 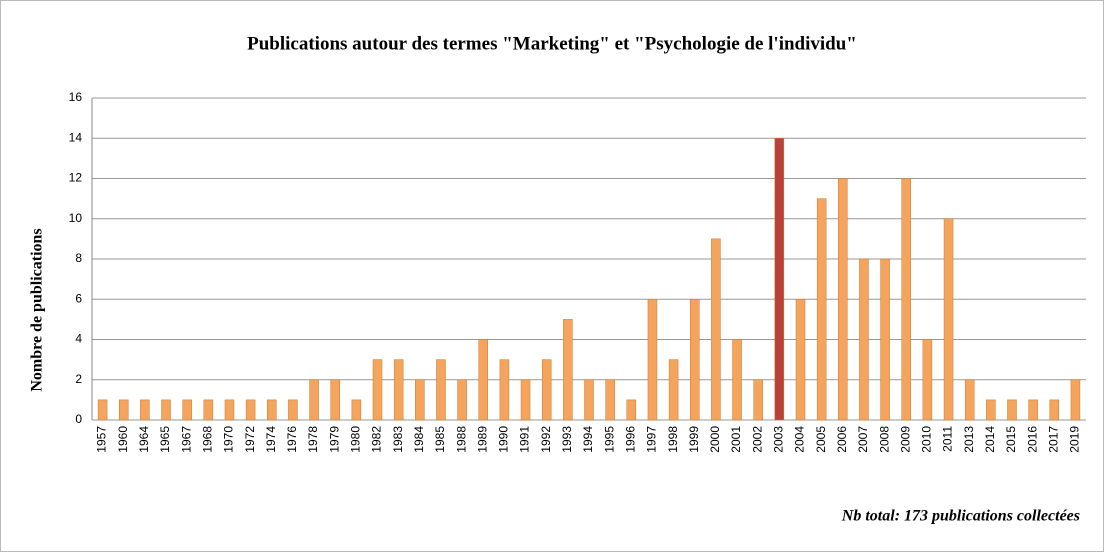 What do you see at coordinates (863, 439) in the screenshot?
I see `x-tick-label: 2007` at bounding box center [863, 439].